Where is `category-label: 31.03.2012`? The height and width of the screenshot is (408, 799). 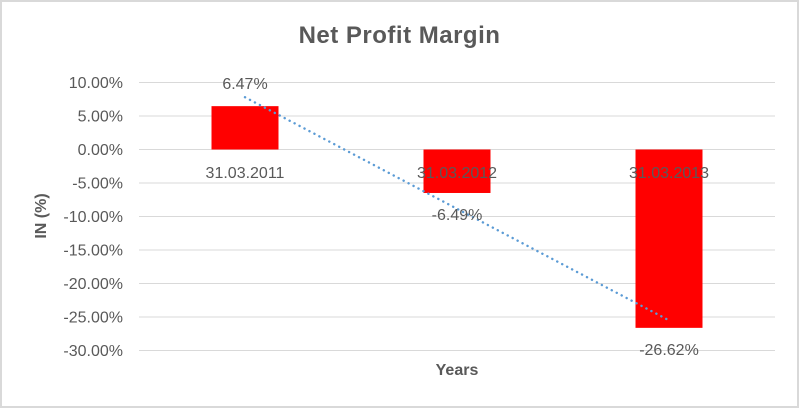 category-label: 31.03.2012 is located at coordinates (457, 173).